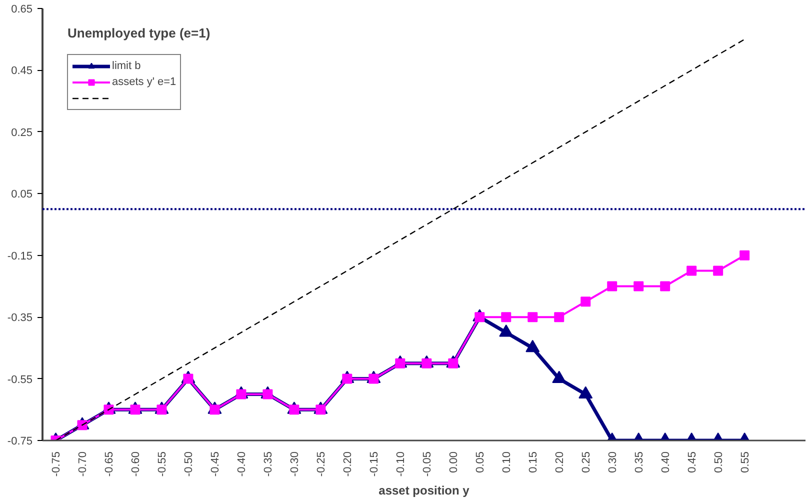 The width and height of the screenshot is (810, 500). What do you see at coordinates (242, 464) in the screenshot?
I see `x-tick-label: -0.40` at bounding box center [242, 464].